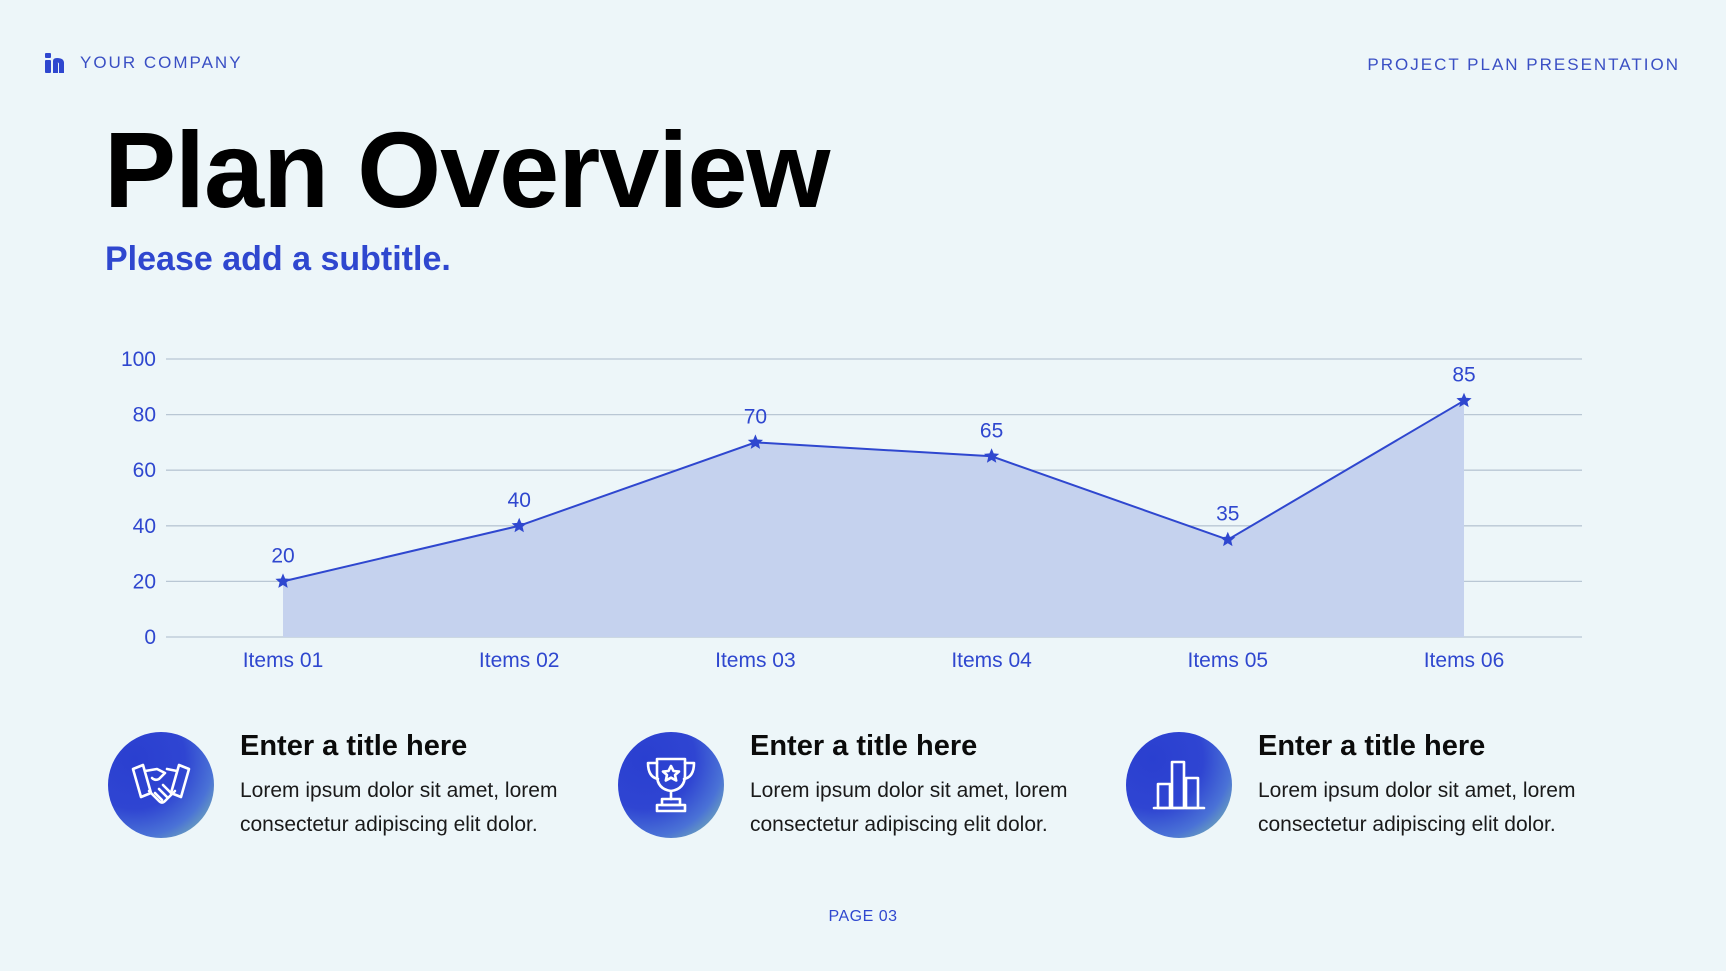 The image size is (1726, 971). I want to click on data-label: 20, so click(282, 555).